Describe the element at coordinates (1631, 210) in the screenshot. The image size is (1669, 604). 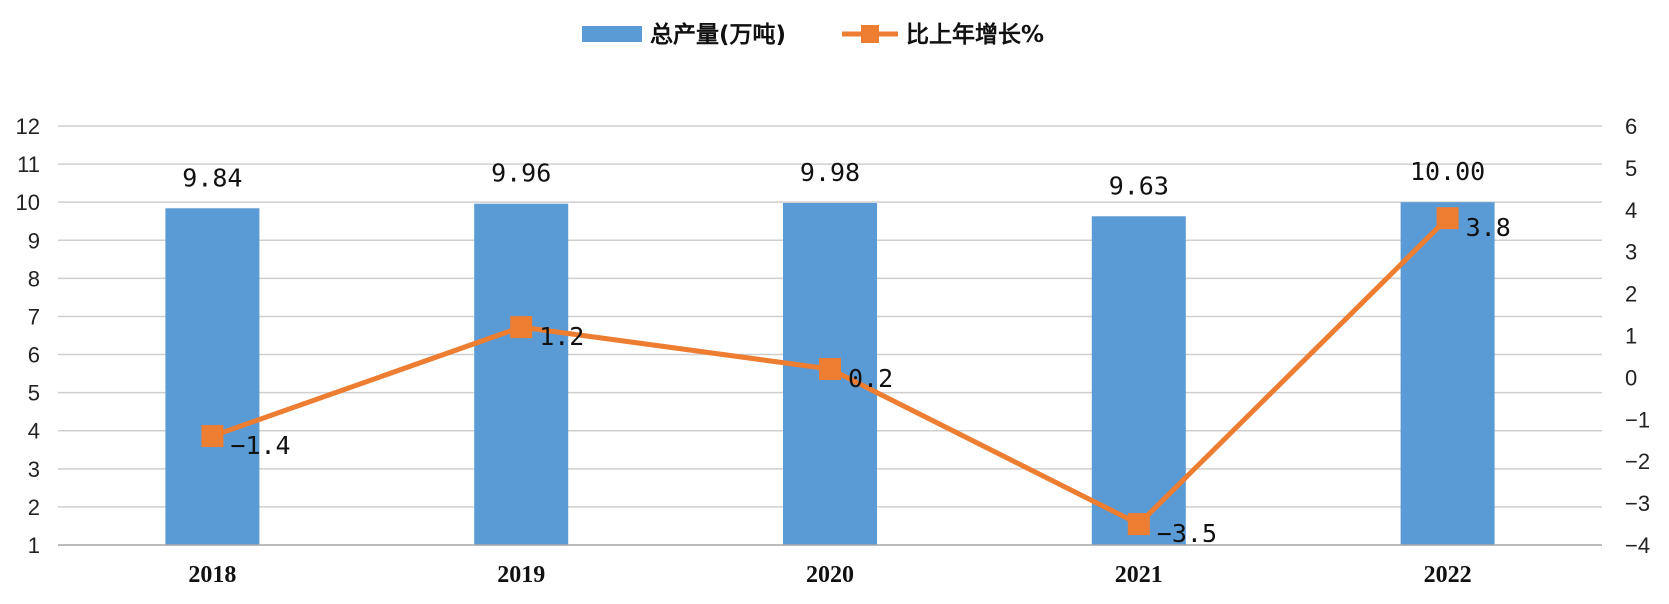
I see `y-right-tick-label: 4` at that location.